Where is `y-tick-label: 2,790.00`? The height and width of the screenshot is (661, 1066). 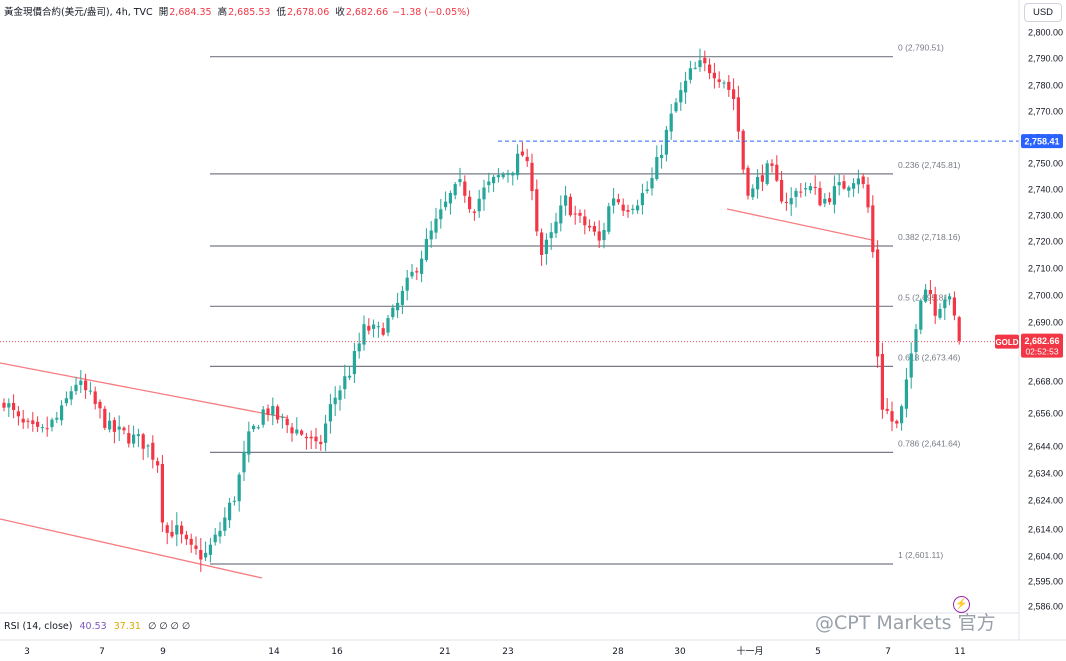
y-tick-label: 2,790.00 is located at coordinates (1045, 59).